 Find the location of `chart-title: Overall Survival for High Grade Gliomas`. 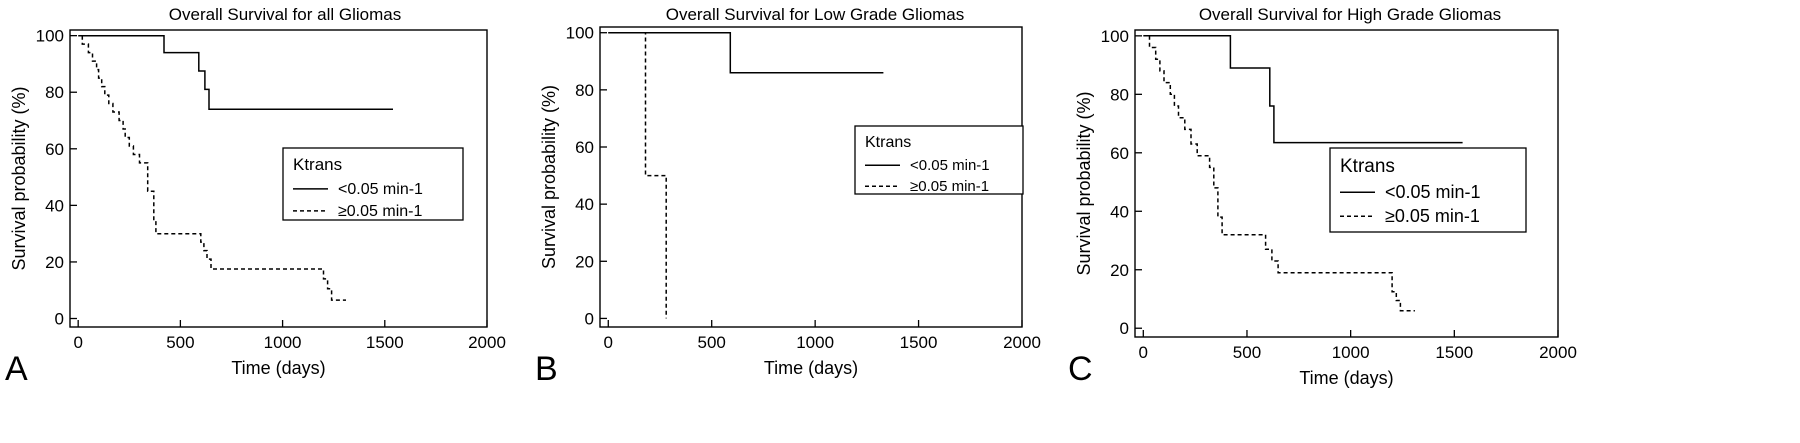

chart-title: Overall Survival for High Grade Gliomas is located at coordinates (1350, 14).